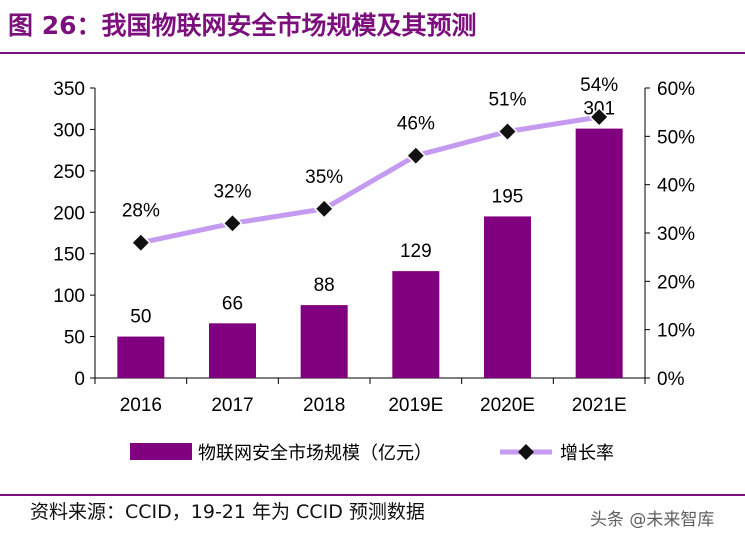 The image size is (745, 542). What do you see at coordinates (79, 379) in the screenshot?
I see `y-tick-label: 0` at bounding box center [79, 379].